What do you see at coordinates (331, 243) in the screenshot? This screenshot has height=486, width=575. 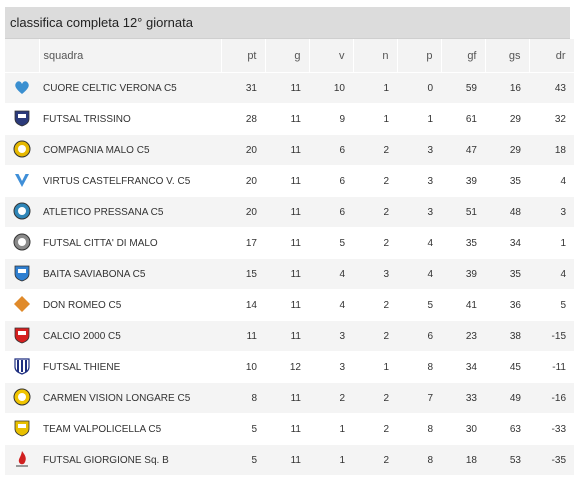 I see `won-cell: 5` at bounding box center [331, 243].